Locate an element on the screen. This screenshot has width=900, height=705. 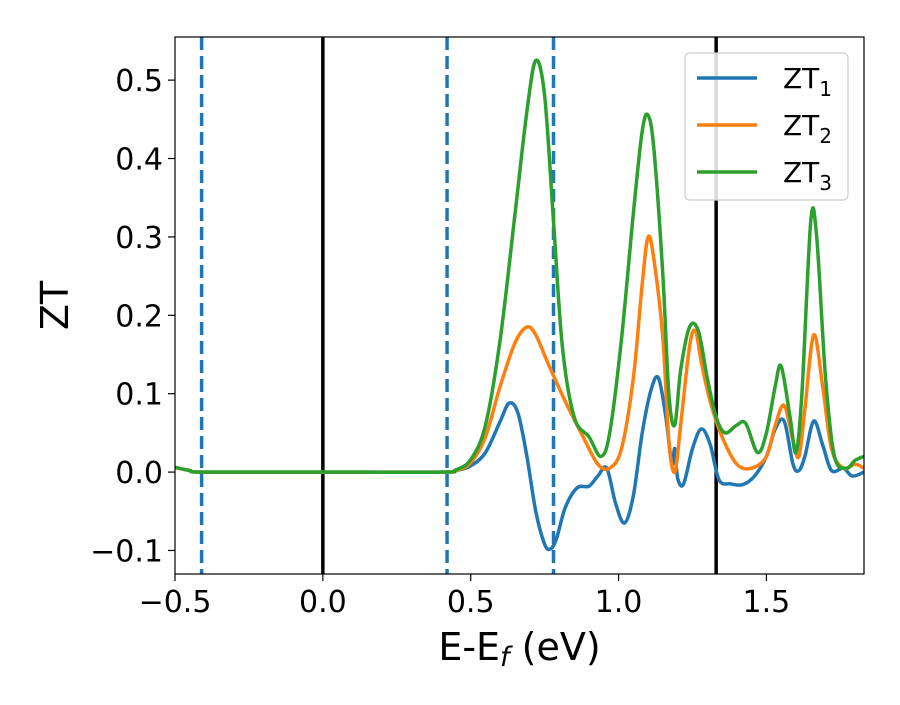
x-axis-label-unit: (eV) is located at coordinates (555, 647).